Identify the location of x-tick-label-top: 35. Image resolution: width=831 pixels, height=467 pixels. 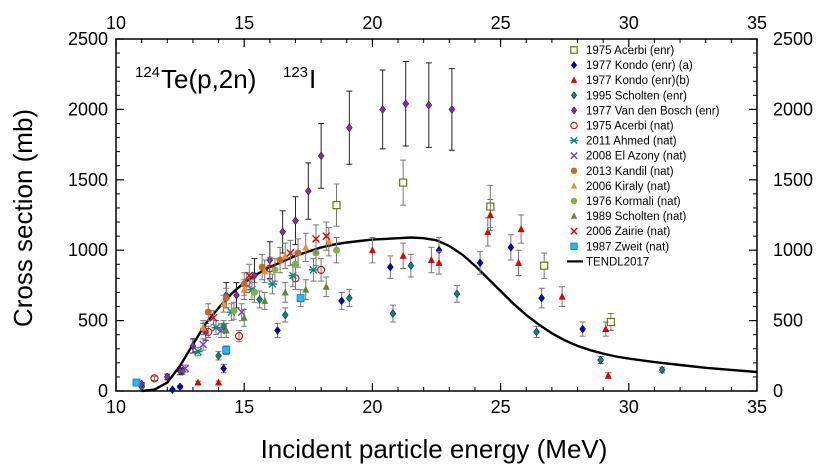
(757, 23).